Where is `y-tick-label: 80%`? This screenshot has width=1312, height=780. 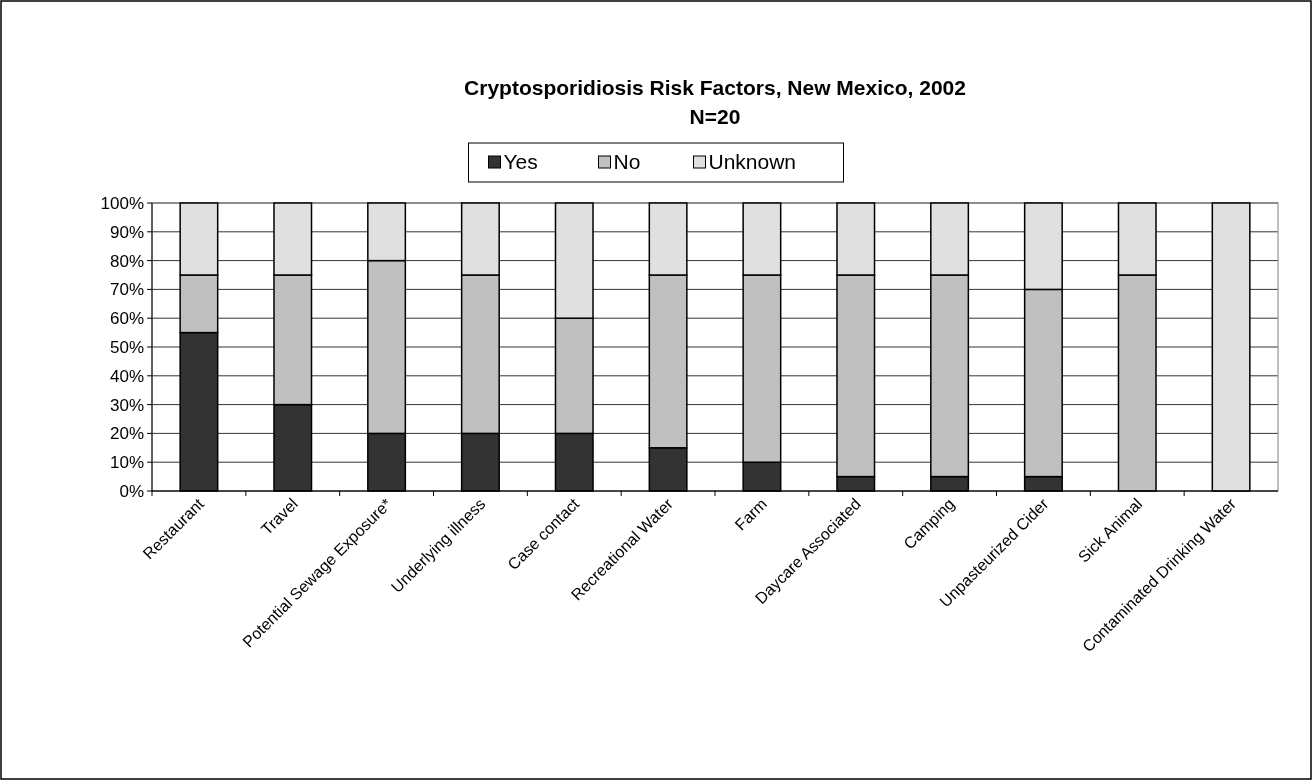 y-tick-label: 80% is located at coordinates (126, 261).